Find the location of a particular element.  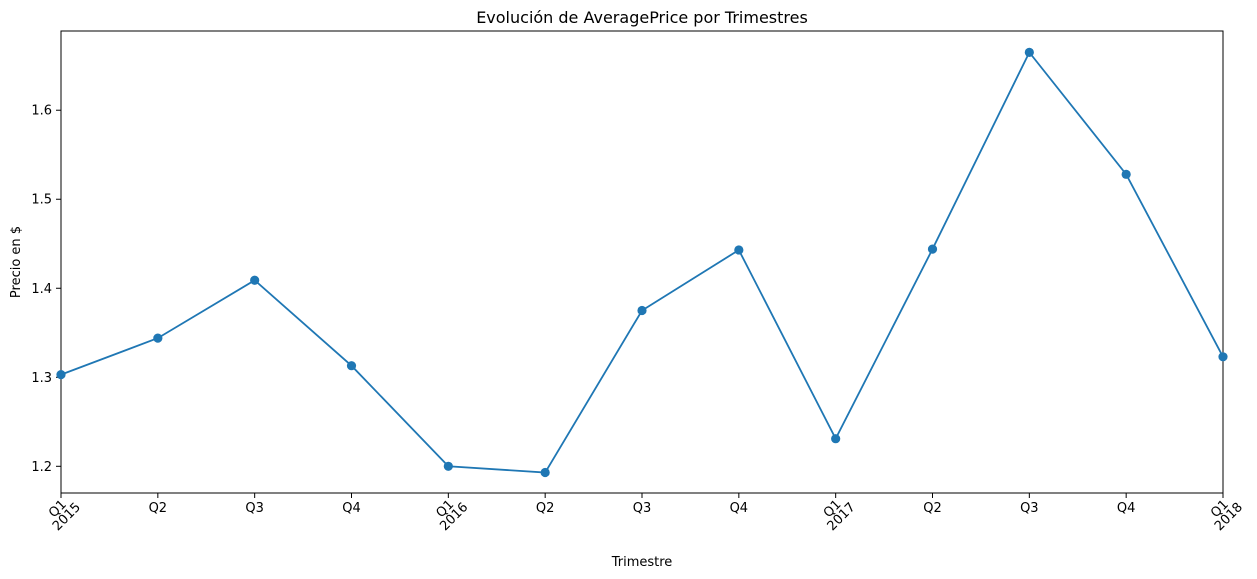

chart-title: Evolución de AveragePrice por Trimestres is located at coordinates (642, 17).